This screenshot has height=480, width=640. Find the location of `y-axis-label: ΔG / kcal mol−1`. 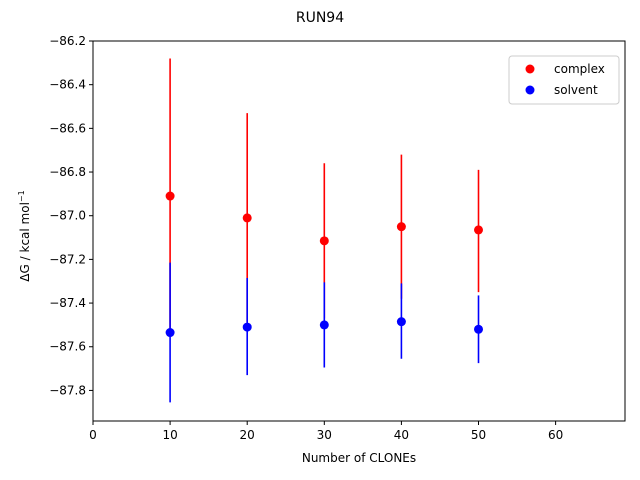

y-axis-label: ΔG / kcal mol−1 is located at coordinates (24, 235).